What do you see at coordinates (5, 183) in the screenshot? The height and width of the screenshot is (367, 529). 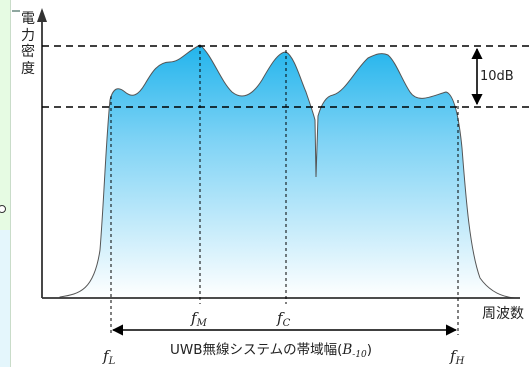 I see `side-panel-strip` at bounding box center [5, 183].